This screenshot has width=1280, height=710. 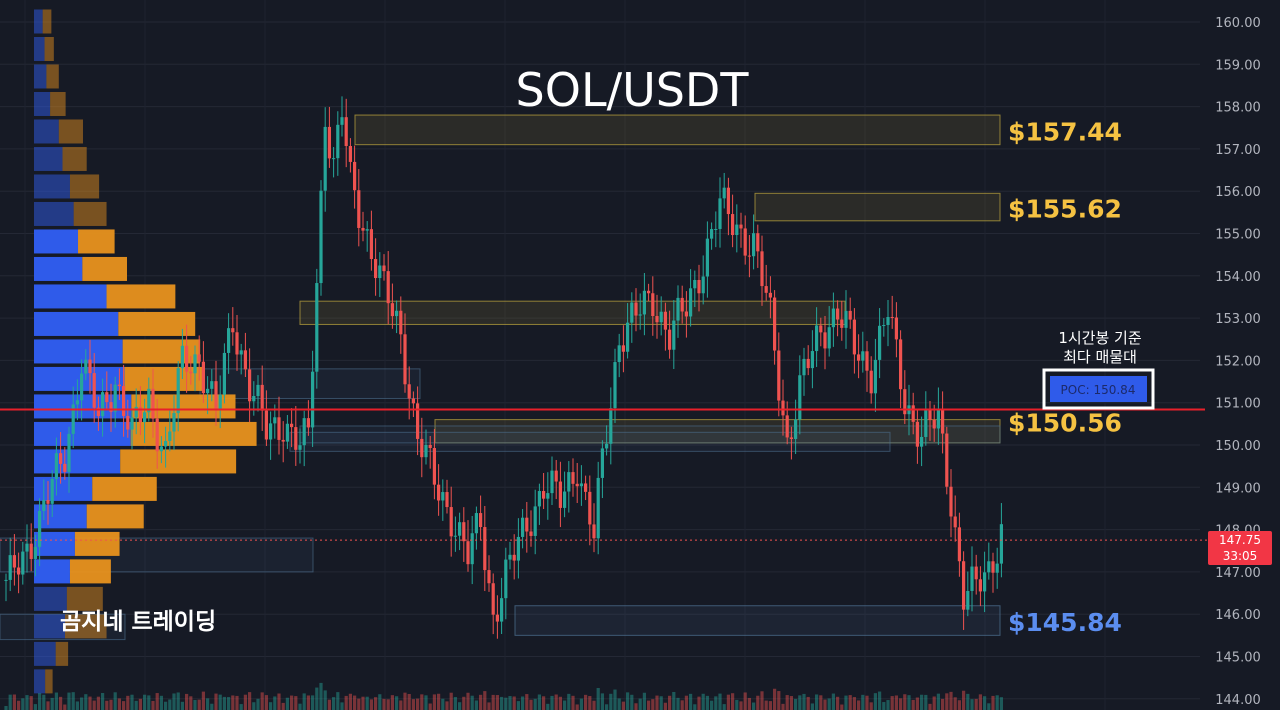 What do you see at coordinates (572, 312) in the screenshot?
I see `price-zone` at bounding box center [572, 312].